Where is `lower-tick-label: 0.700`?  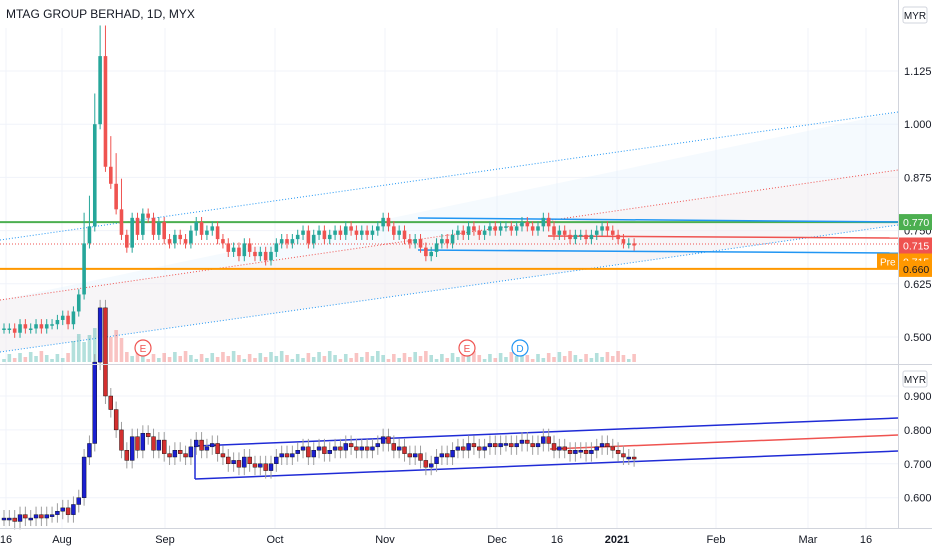 lower-tick-label: 0.700 is located at coordinates (918, 465).